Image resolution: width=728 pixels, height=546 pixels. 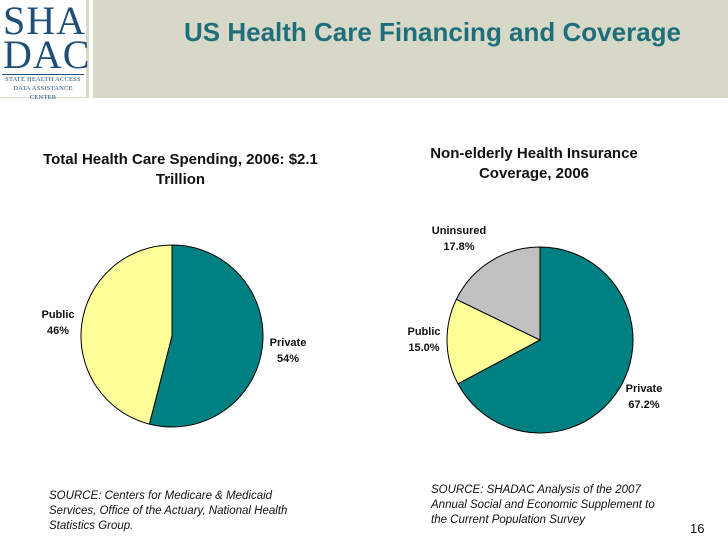 I want to click on chart-1-slice-public, so click(x=126, y=334).